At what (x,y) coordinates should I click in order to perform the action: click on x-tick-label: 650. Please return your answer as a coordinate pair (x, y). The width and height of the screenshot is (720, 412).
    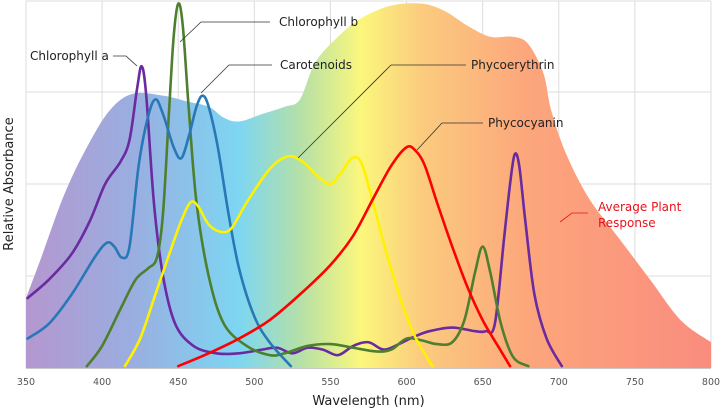
    Looking at the image, I should click on (483, 382).